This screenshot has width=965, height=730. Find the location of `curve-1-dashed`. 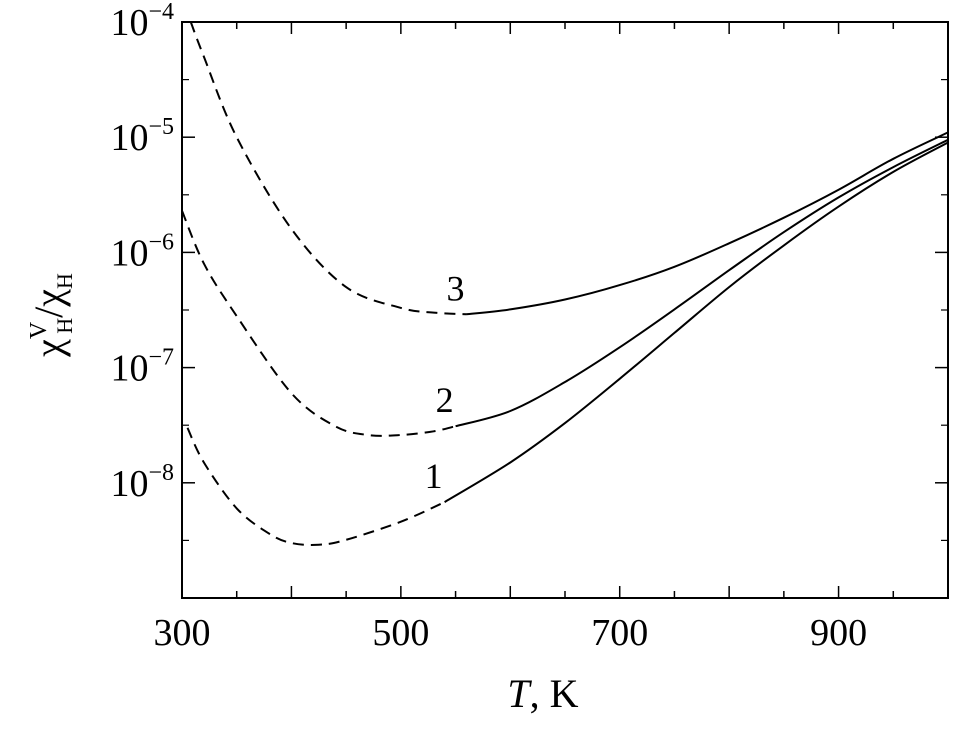

curve-1-dashed is located at coordinates (316, 486).